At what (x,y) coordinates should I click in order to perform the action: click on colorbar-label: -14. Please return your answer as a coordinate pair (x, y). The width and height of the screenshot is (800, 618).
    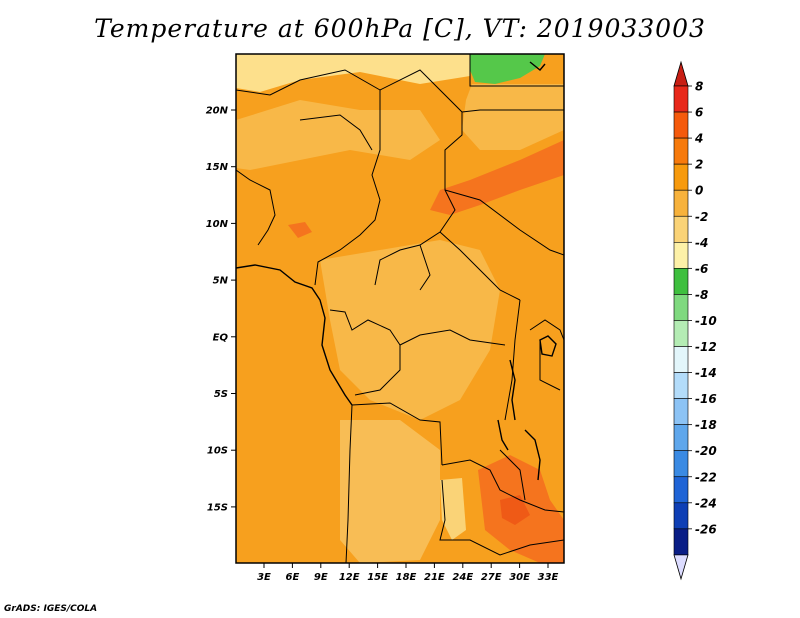
    Looking at the image, I should click on (706, 373).